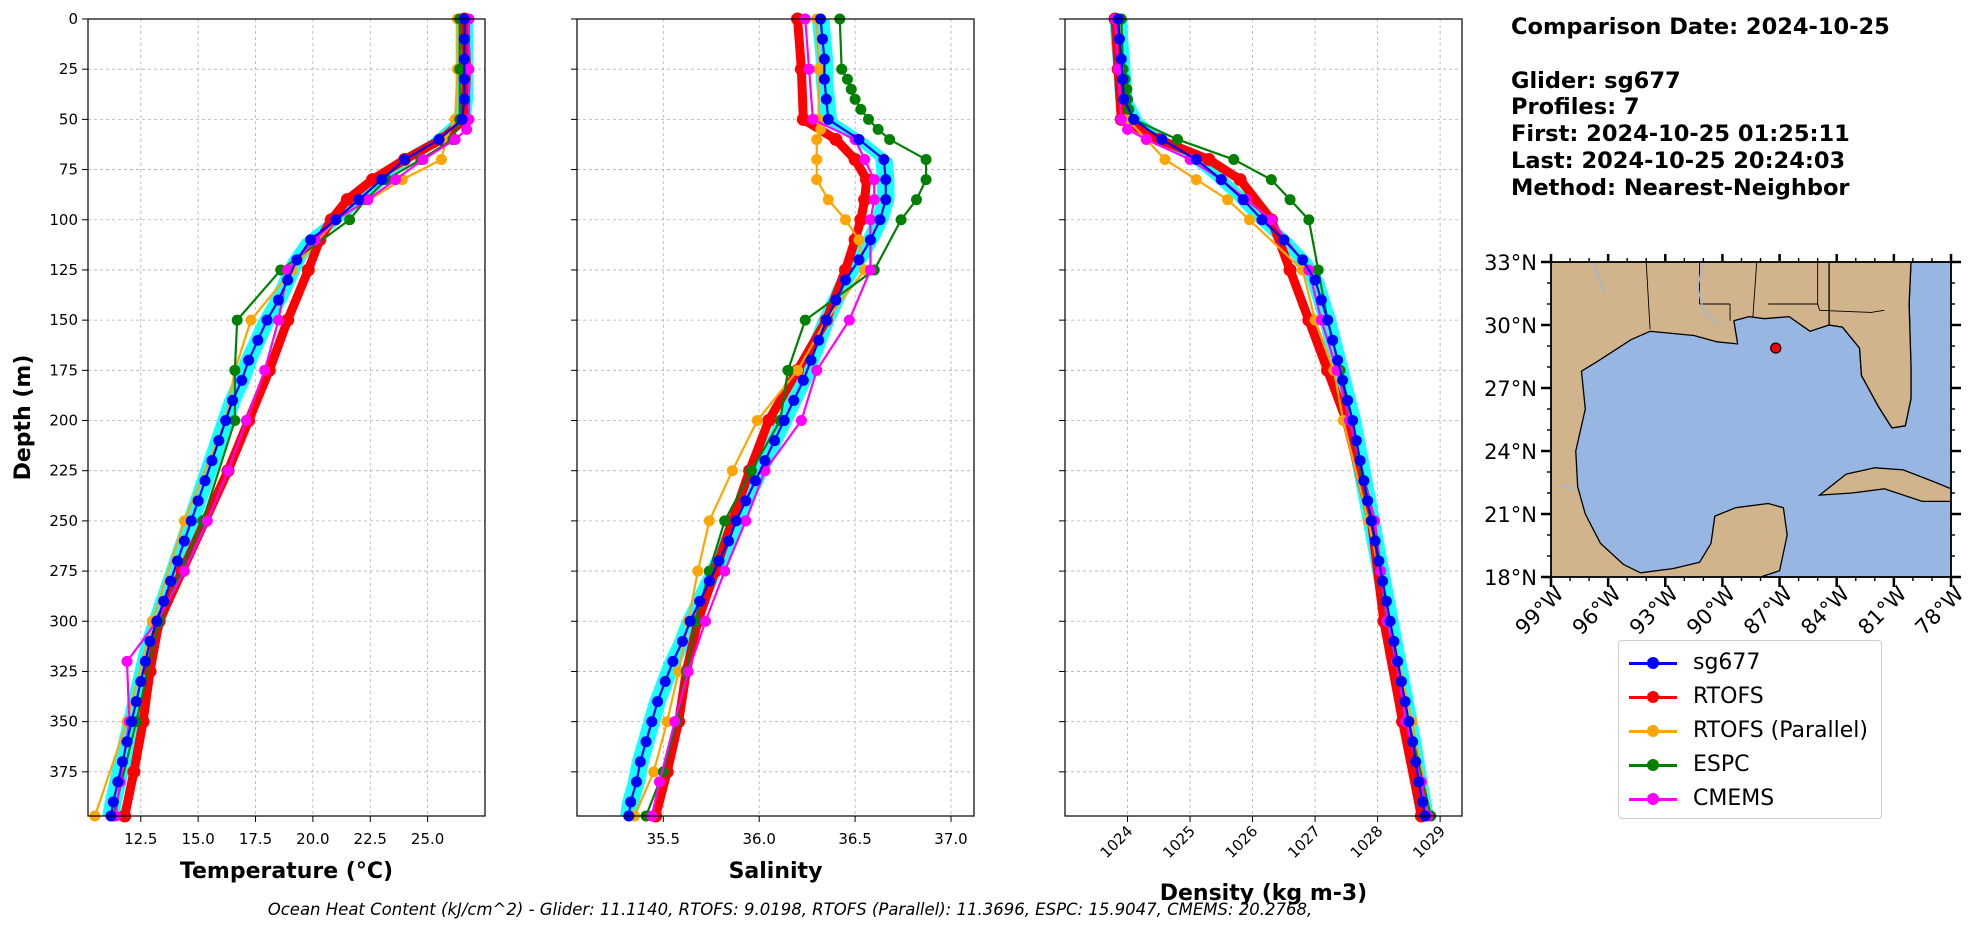 The height and width of the screenshot is (934, 1987). Describe the element at coordinates (63, 722) in the screenshot. I see `y-tick-label: 350` at that location.